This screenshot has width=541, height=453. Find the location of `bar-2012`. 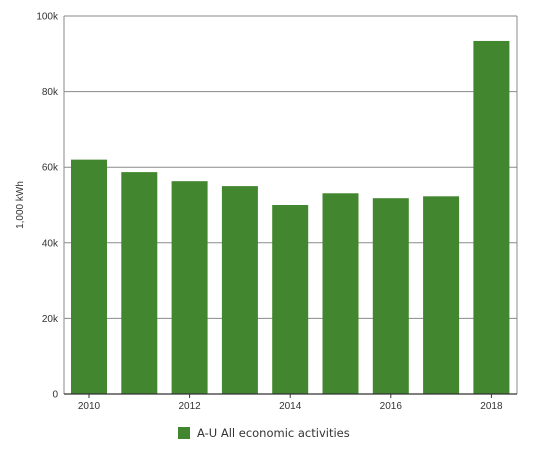

bar-2012 is located at coordinates (189, 287).